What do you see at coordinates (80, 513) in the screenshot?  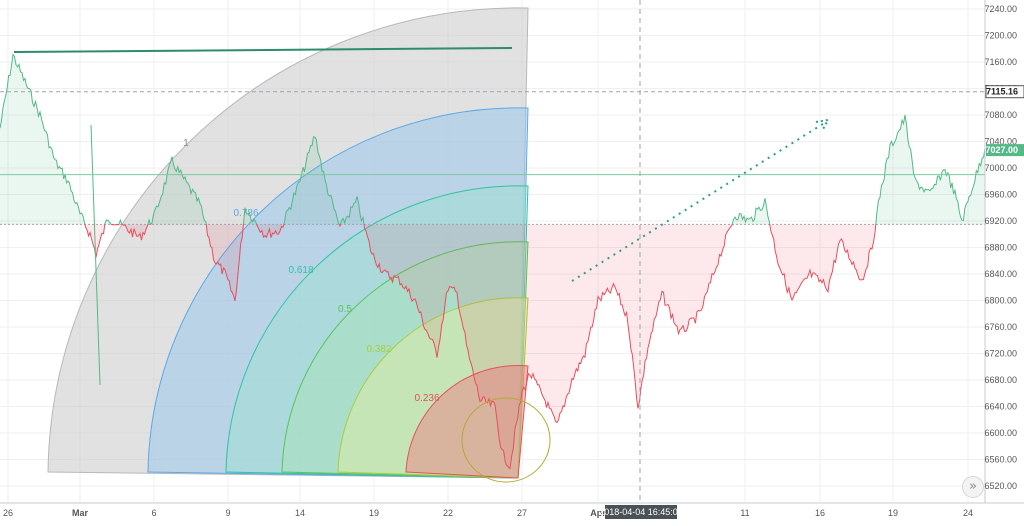 I see `time-tick-label: Mar` at bounding box center [80, 513].